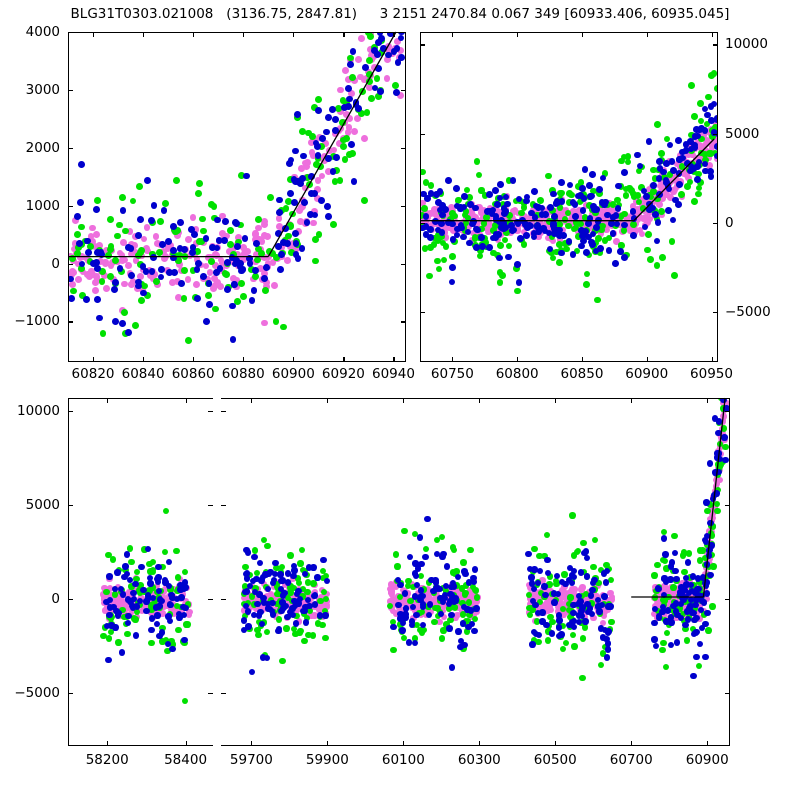 This screenshot has width=800, height=800. Describe the element at coordinates (143, 374) in the screenshot. I see `xtick-label: 60840` at that location.